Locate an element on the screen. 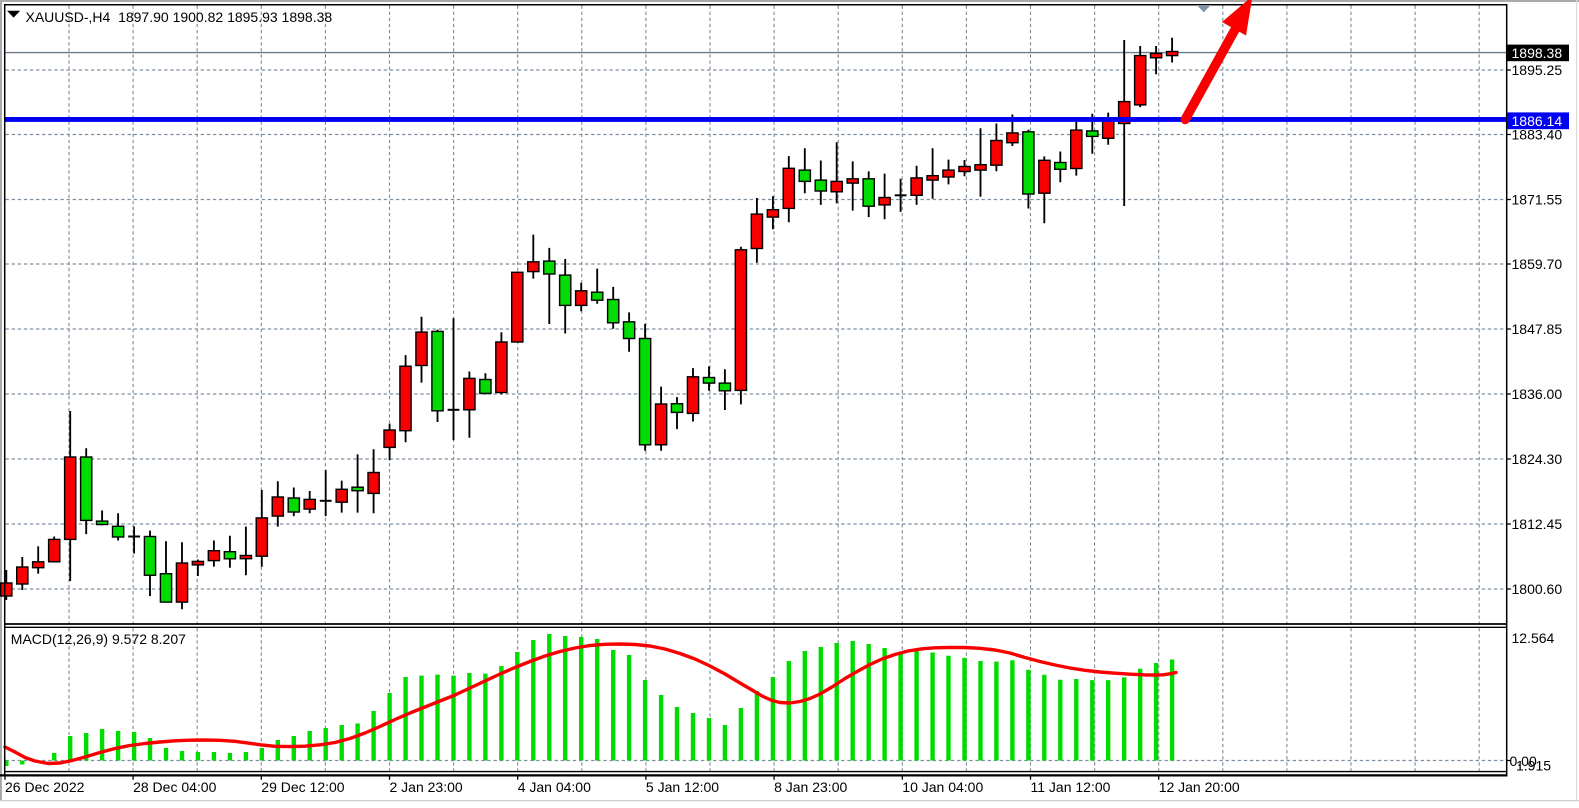  svg-text: 1859.70 is located at coordinates (1537, 264).